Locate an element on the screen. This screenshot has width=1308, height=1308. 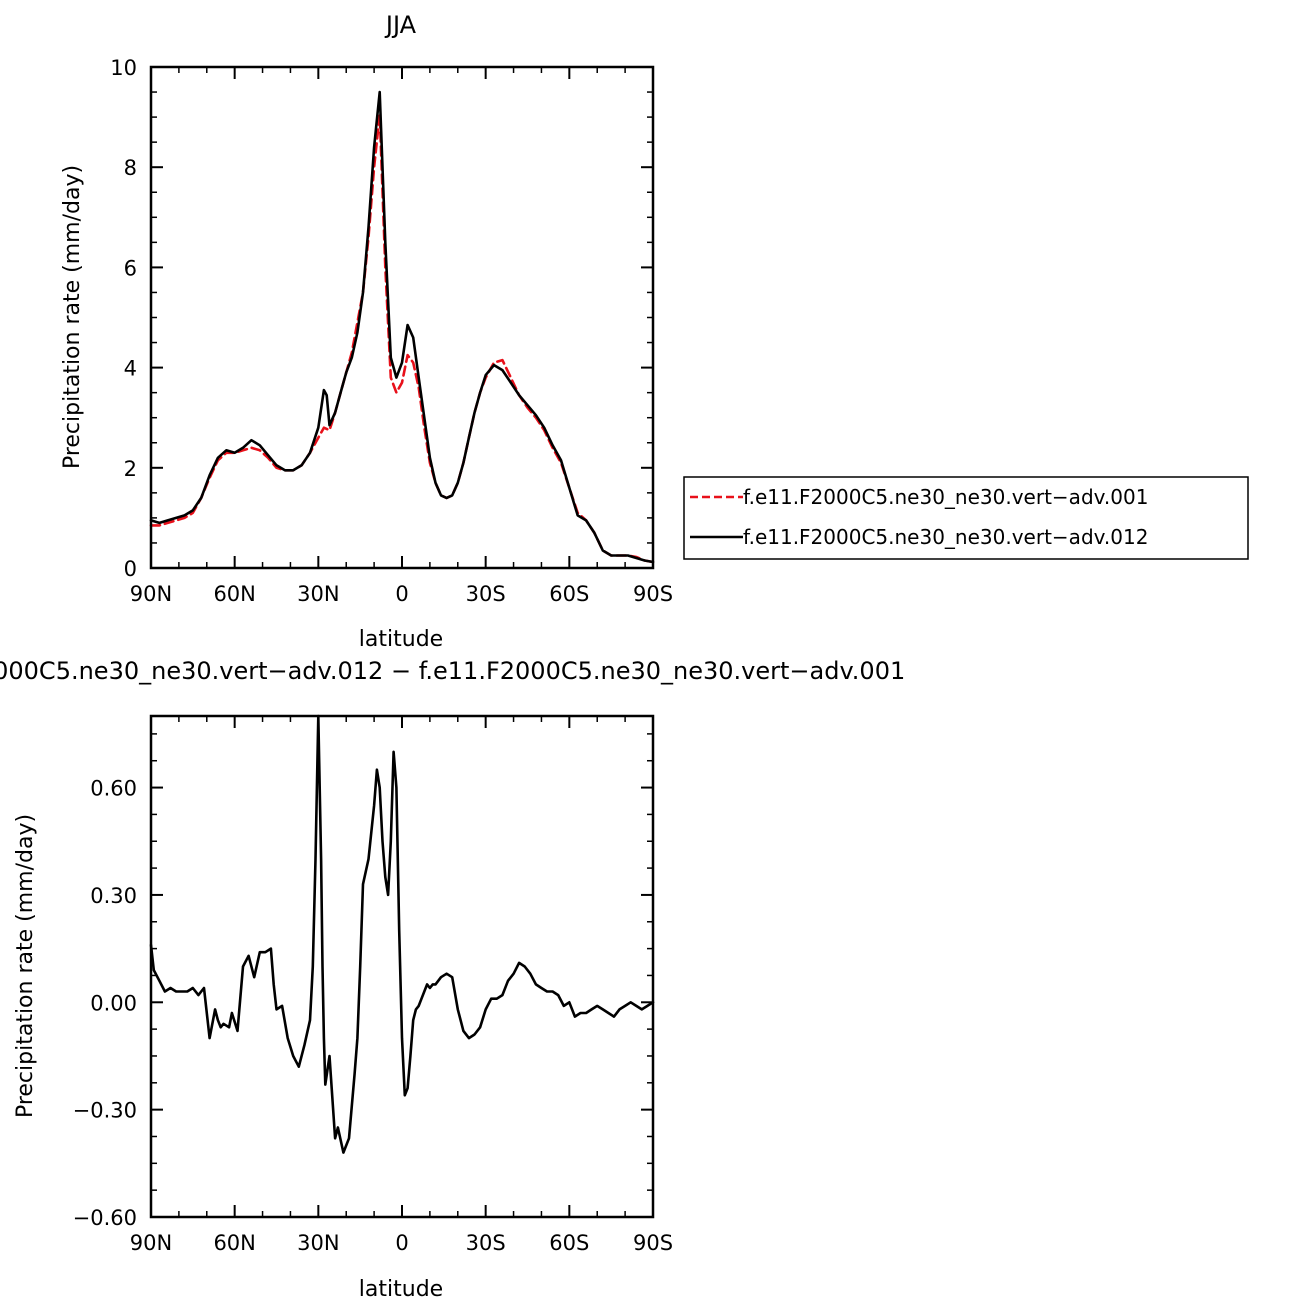
bottom-series-lines is located at coordinates (402, 934).